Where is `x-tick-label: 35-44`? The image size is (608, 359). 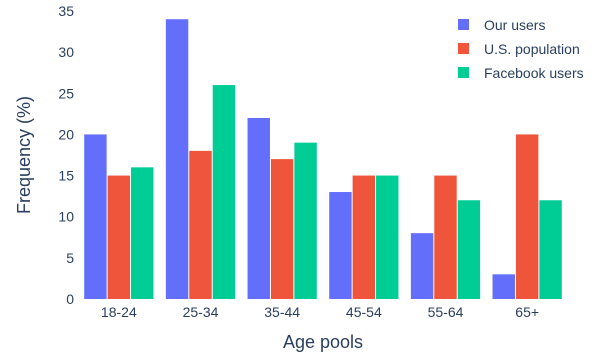
x-tick-label: 35-44 is located at coordinates (282, 312).